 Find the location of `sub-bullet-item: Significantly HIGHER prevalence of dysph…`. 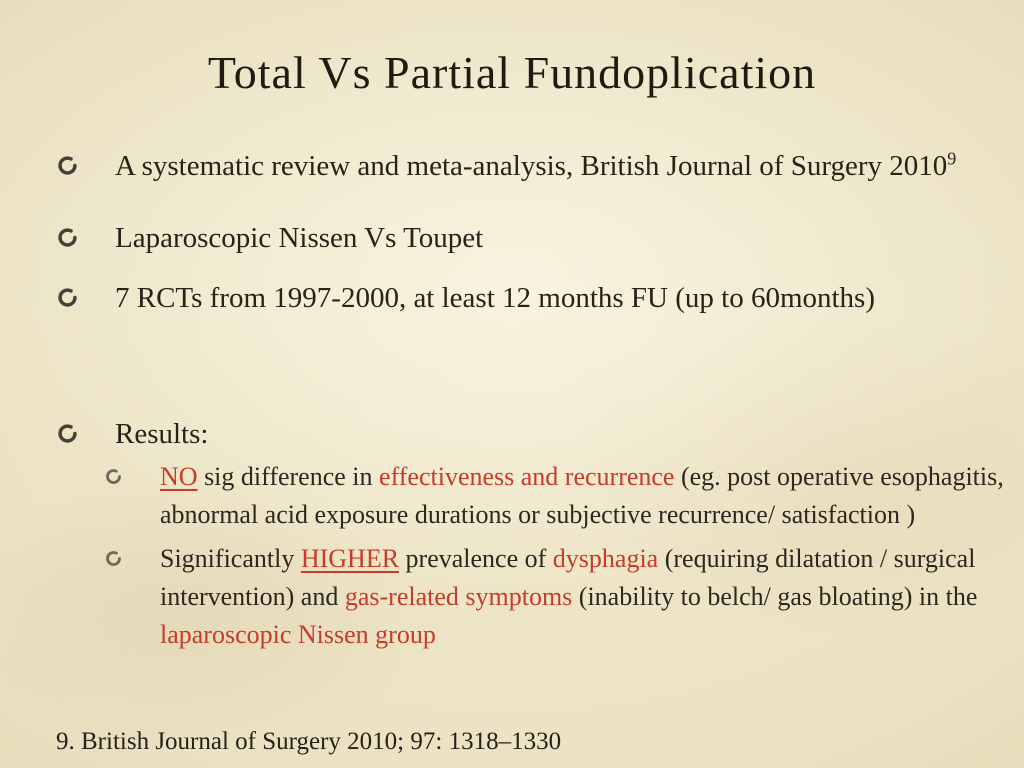

sub-bullet-item: Significantly HIGHER prevalence of dysph… is located at coordinates (557, 597).